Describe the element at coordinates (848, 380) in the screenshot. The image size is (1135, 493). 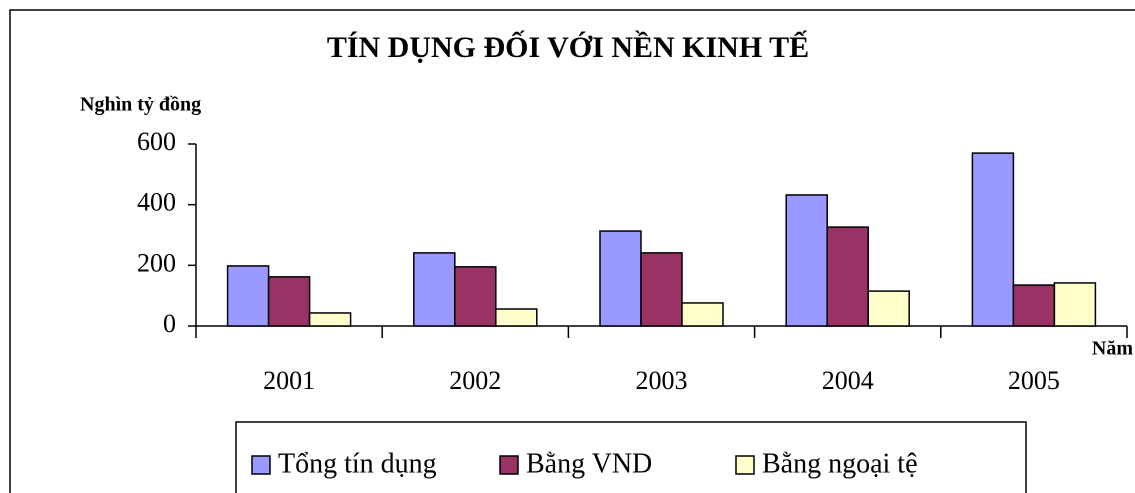
I see `x-tick-label: 2004` at that location.